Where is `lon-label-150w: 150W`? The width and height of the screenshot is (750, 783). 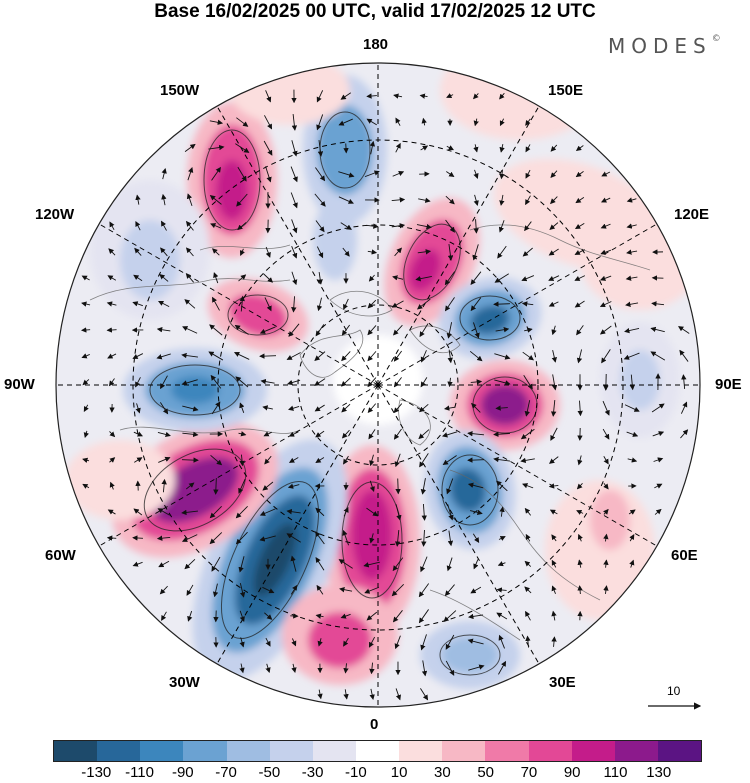 lon-label-150w: 150W is located at coordinates (180, 90).